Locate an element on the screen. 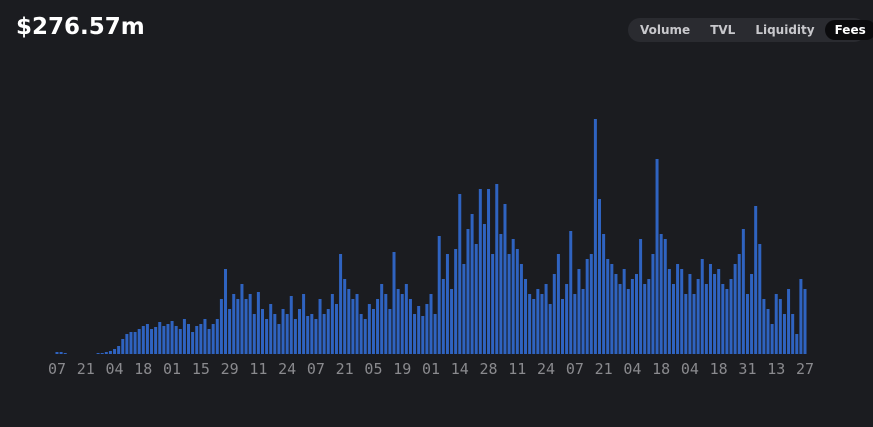 Image resolution: width=873 pixels, height=427 pixels. total-value: $276.57m is located at coordinates (80, 27).